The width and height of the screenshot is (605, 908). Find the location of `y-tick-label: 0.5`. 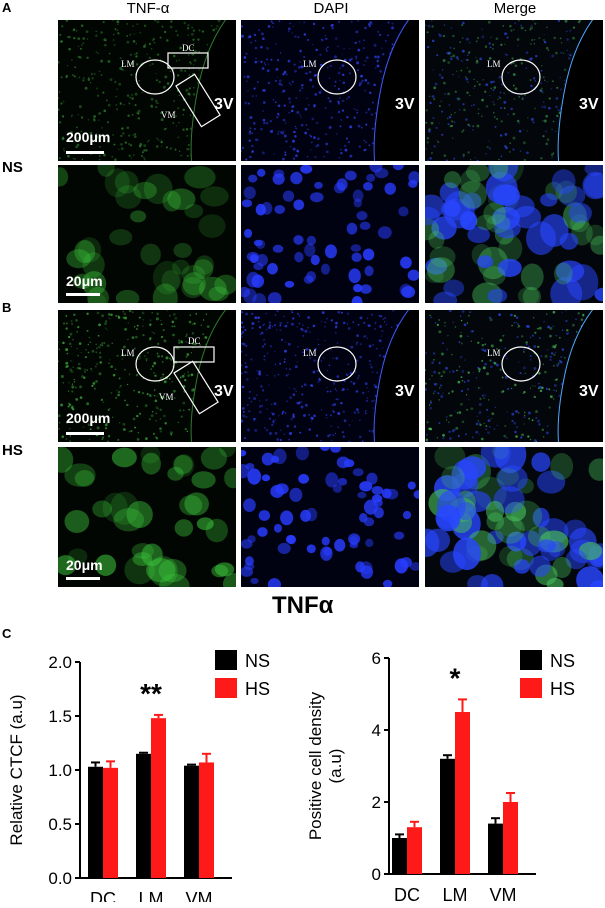

y-tick-label: 0.5 is located at coordinates (60, 824).